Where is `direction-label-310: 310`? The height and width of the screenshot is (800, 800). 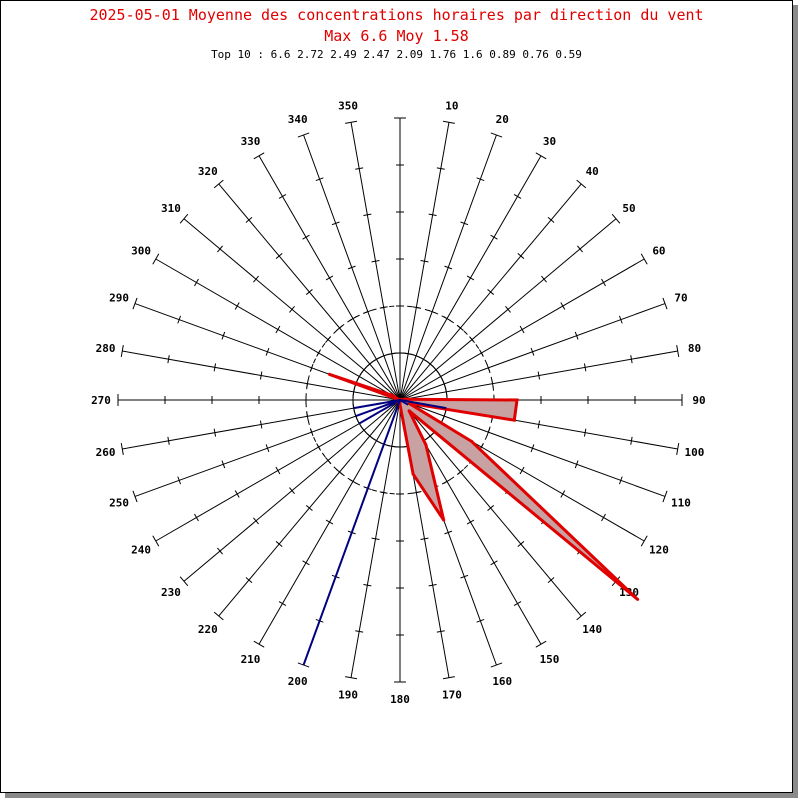 direction-label-310: 310 is located at coordinates (171, 208).